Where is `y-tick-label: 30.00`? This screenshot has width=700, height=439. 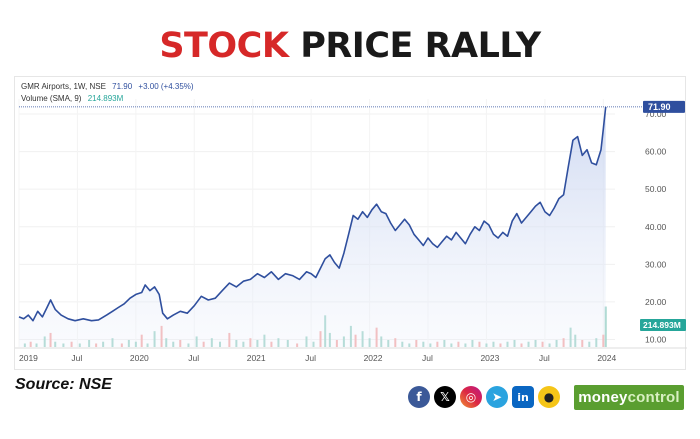 y-tick-label: 30.00 is located at coordinates (656, 264).